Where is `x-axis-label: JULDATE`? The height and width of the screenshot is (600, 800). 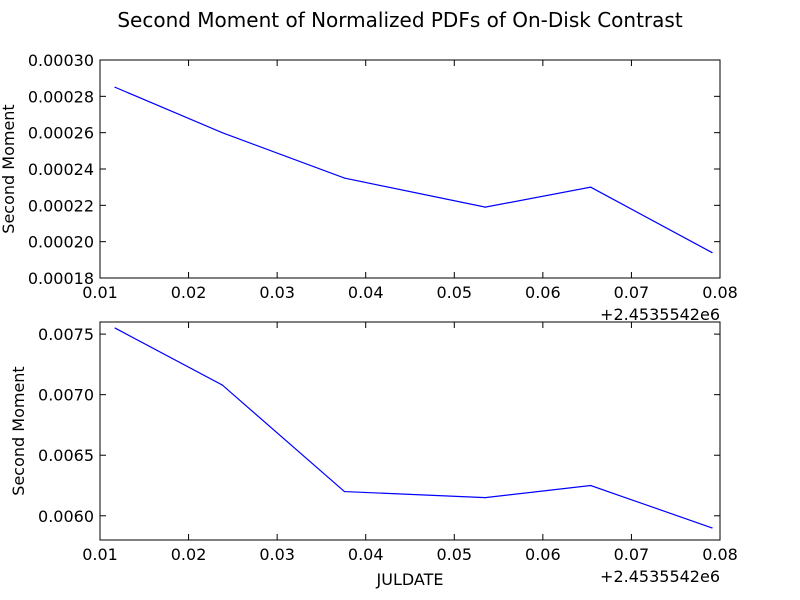 x-axis-label: JULDATE is located at coordinates (410, 579).